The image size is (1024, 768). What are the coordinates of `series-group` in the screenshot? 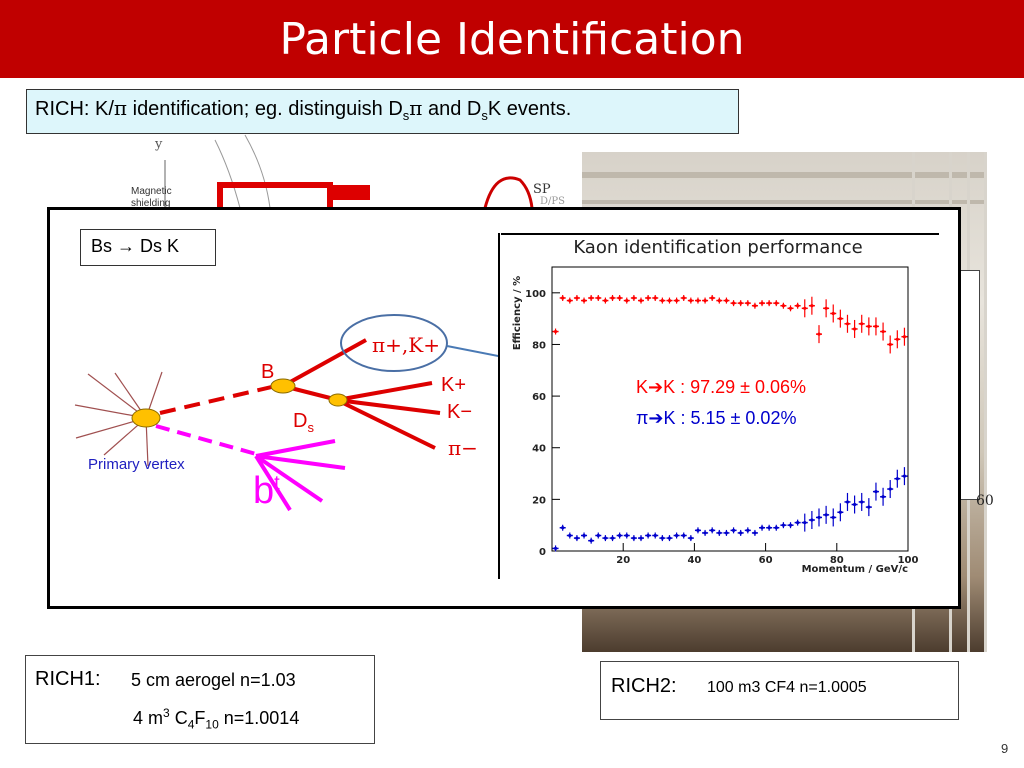 It's located at (730, 423).